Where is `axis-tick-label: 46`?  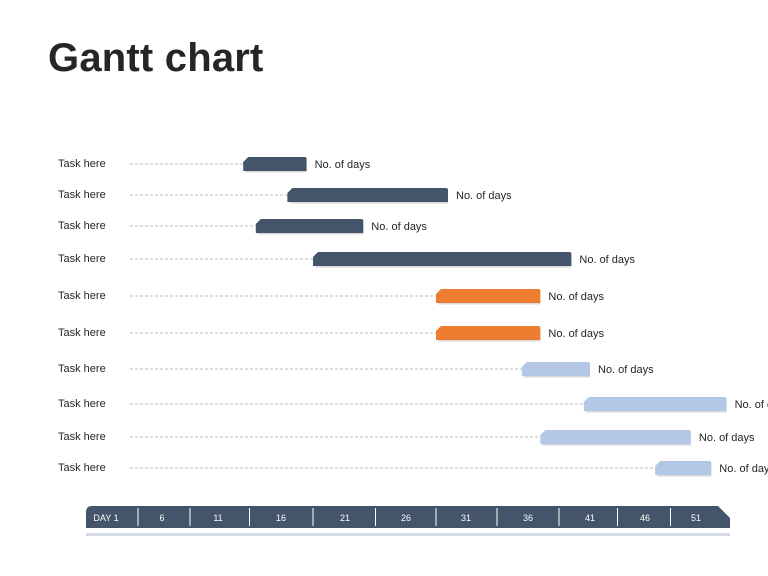
axis-tick-label: 46 is located at coordinates (645, 518).